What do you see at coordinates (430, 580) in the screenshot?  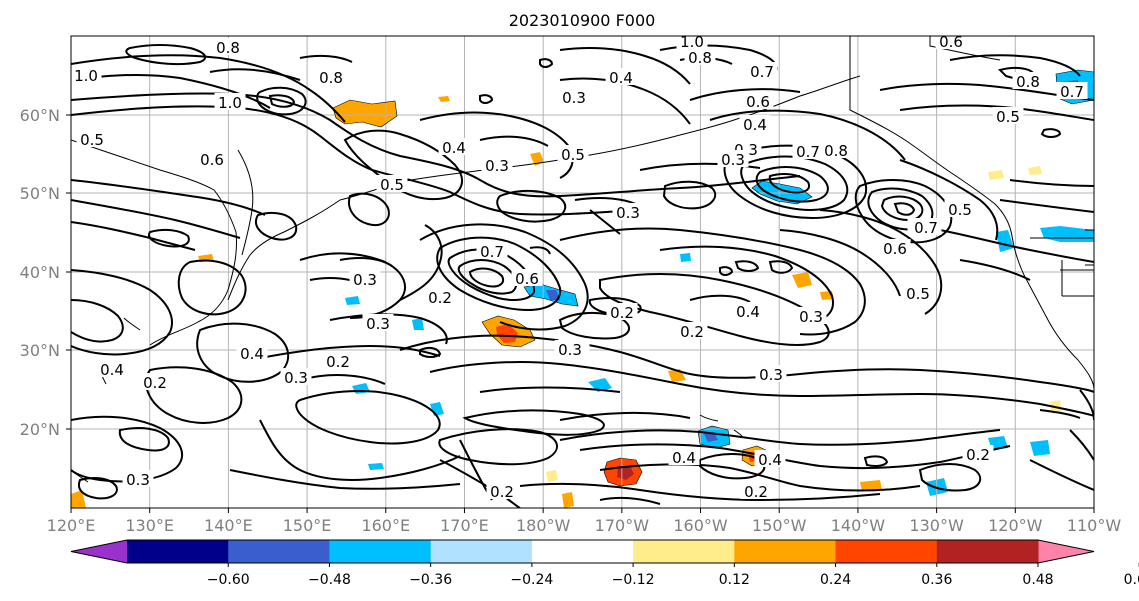 I see `colorbar-tick-label: −0.36` at bounding box center [430, 580].